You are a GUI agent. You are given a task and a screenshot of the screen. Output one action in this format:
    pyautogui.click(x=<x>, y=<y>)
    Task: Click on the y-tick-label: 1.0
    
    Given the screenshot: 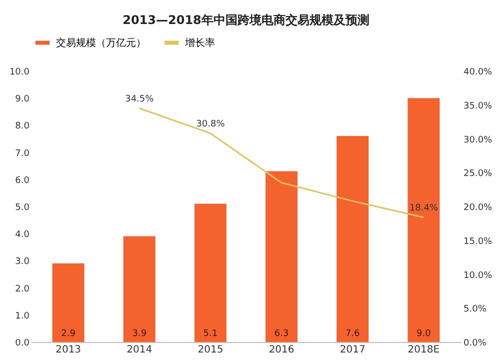 What is the action you would take?
    pyautogui.click(x=22, y=316)
    